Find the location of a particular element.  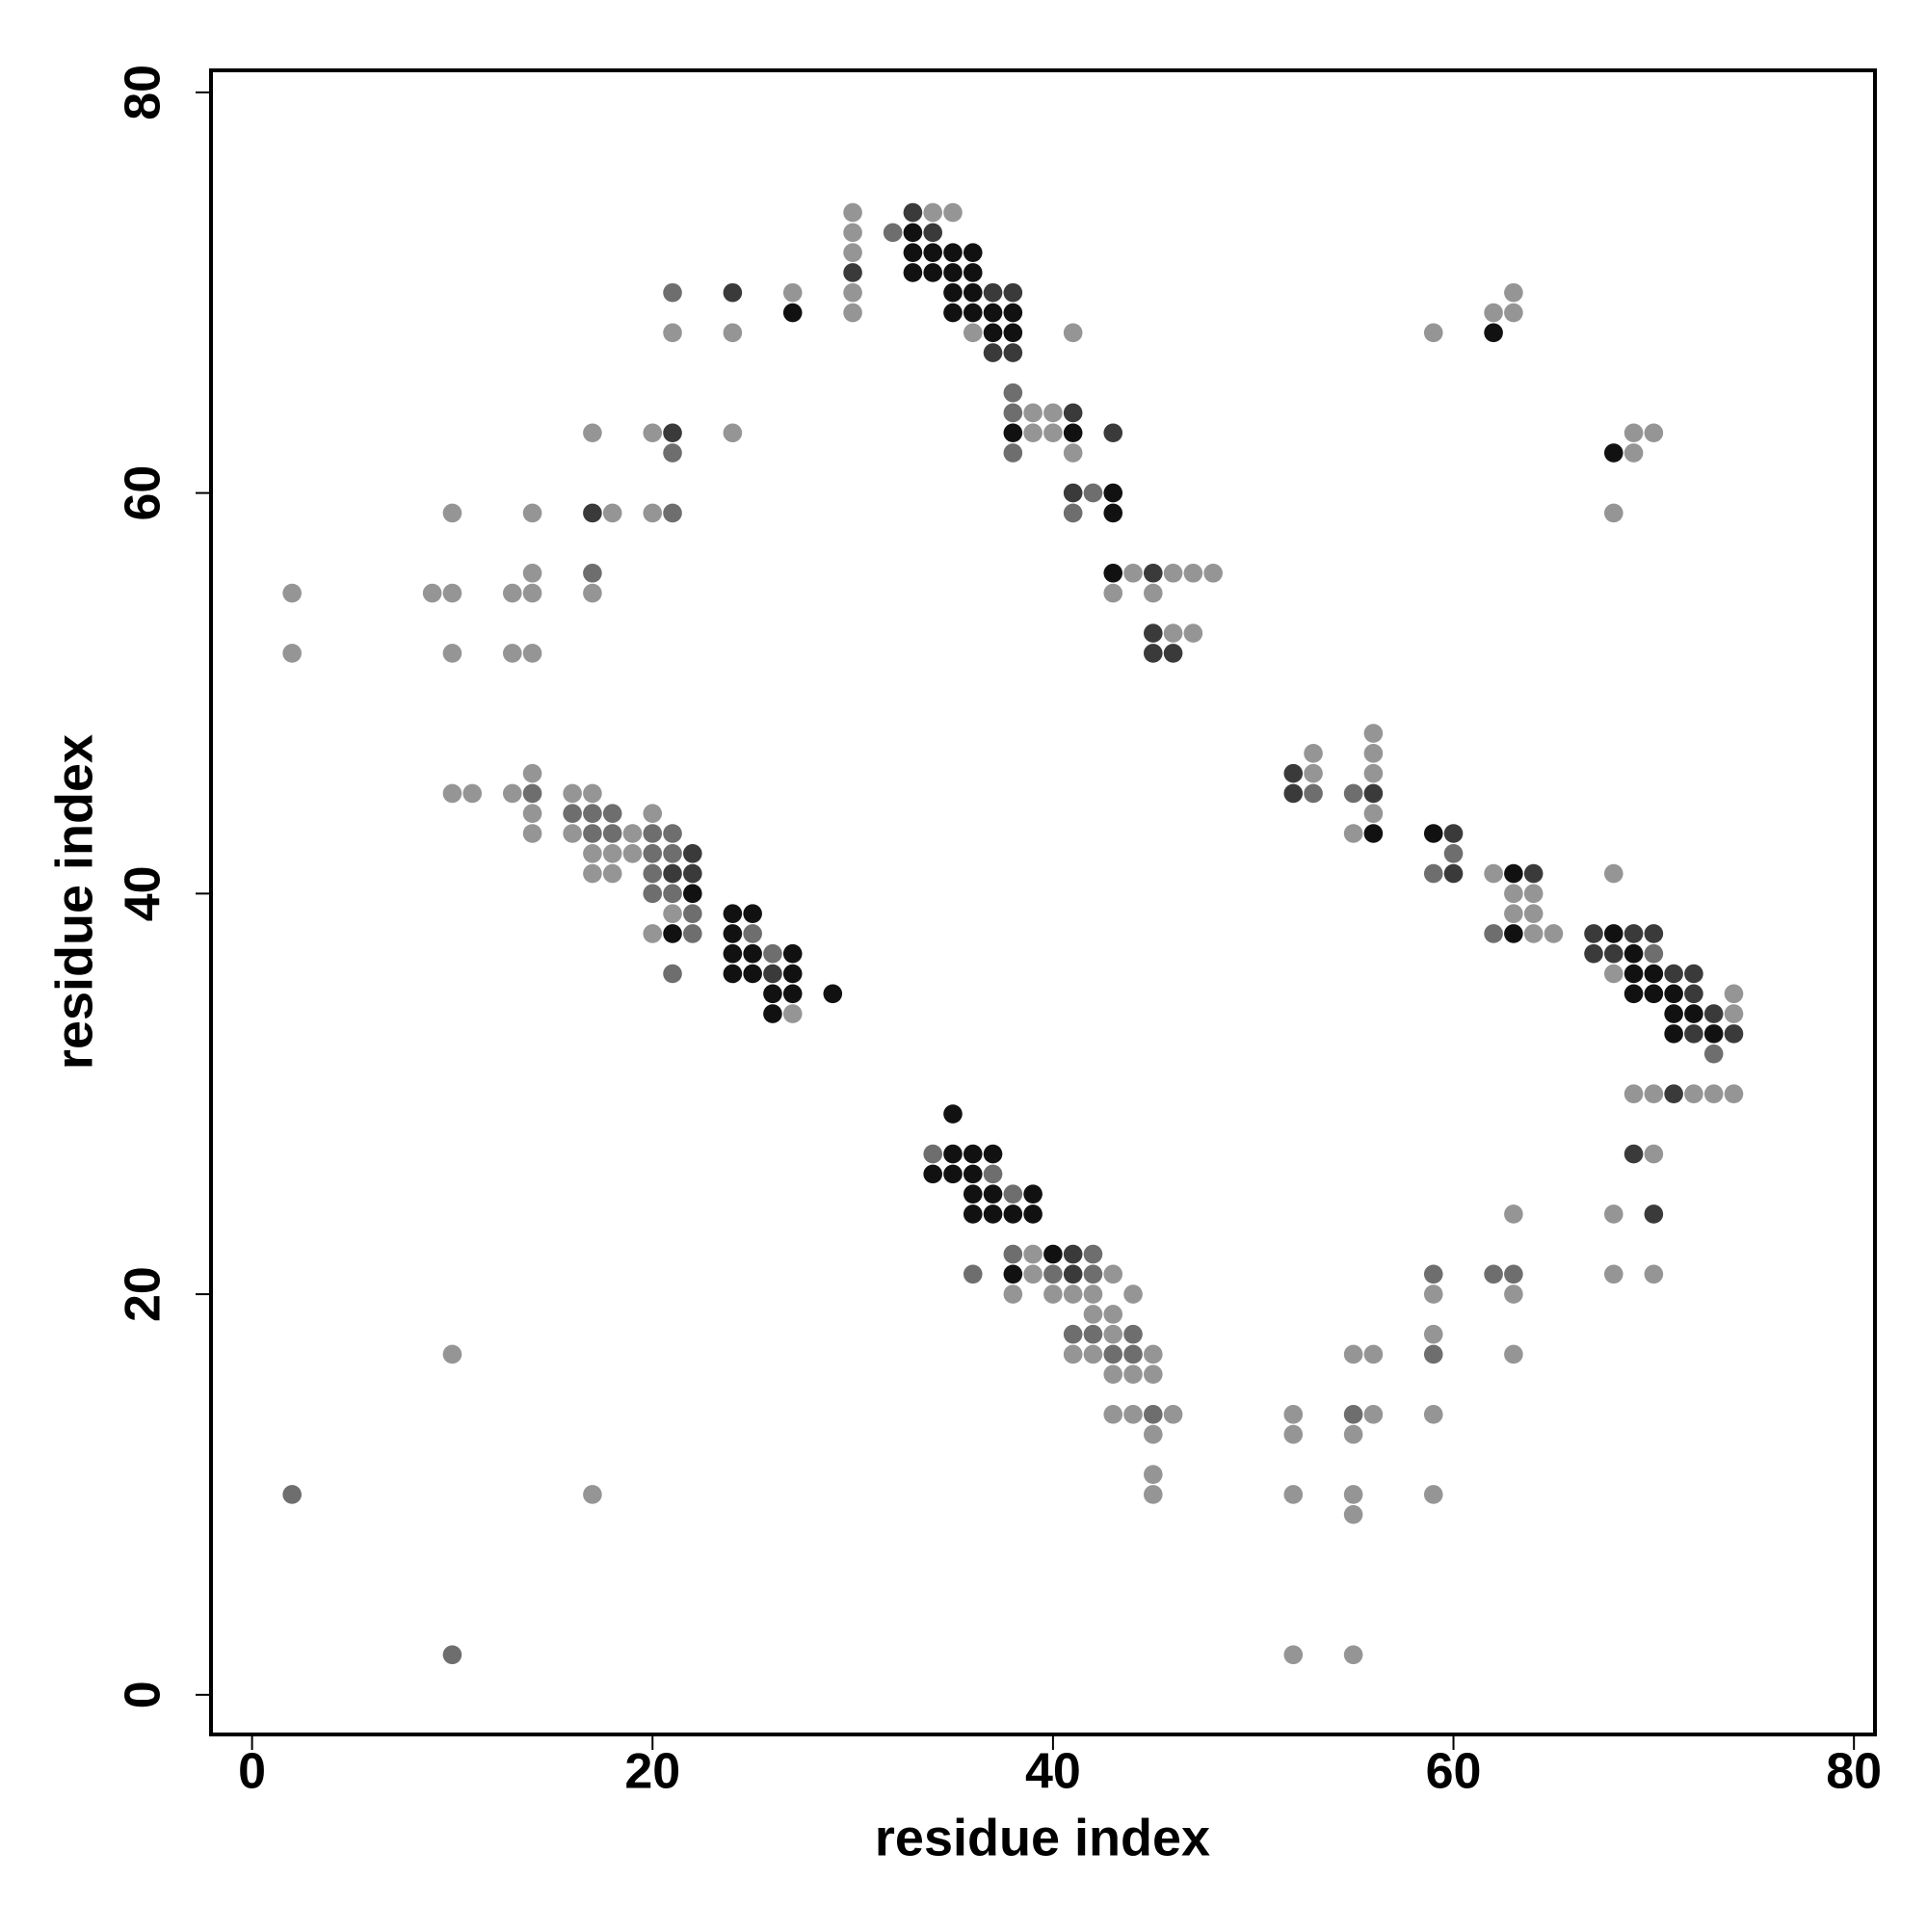

x-axis-title: residue index is located at coordinates (1043, 1837).